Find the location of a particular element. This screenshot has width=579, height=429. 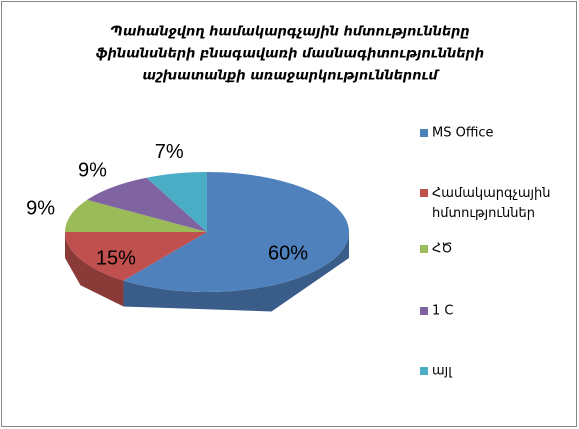

legend-label: MS Office is located at coordinates (463, 133).